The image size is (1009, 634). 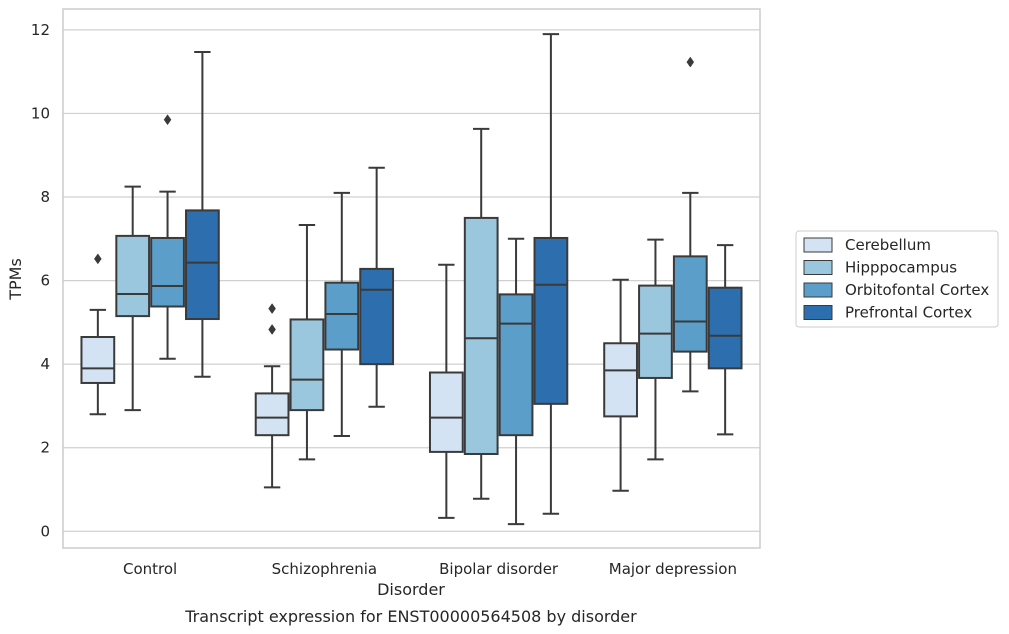 What do you see at coordinates (411, 589) in the screenshot?
I see `x-axis-label: Disorder` at bounding box center [411, 589].